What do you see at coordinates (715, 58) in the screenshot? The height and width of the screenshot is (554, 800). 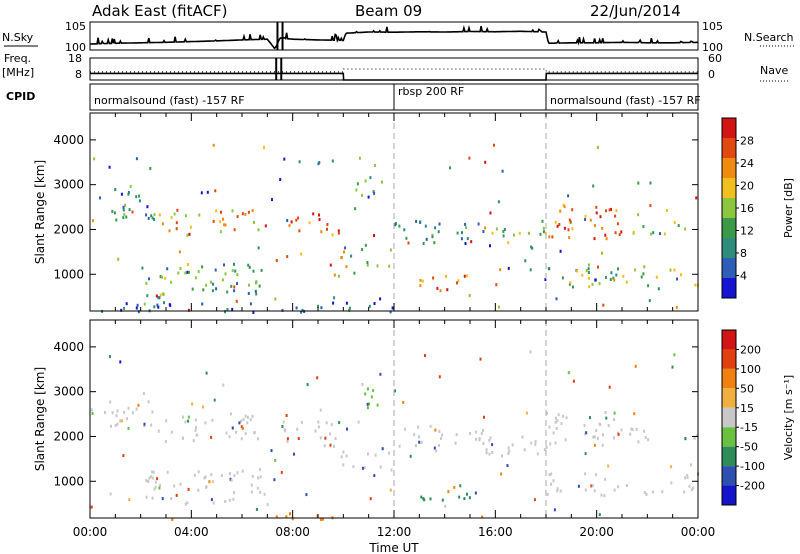 I see `nave-right-tick: 60` at bounding box center [715, 58].